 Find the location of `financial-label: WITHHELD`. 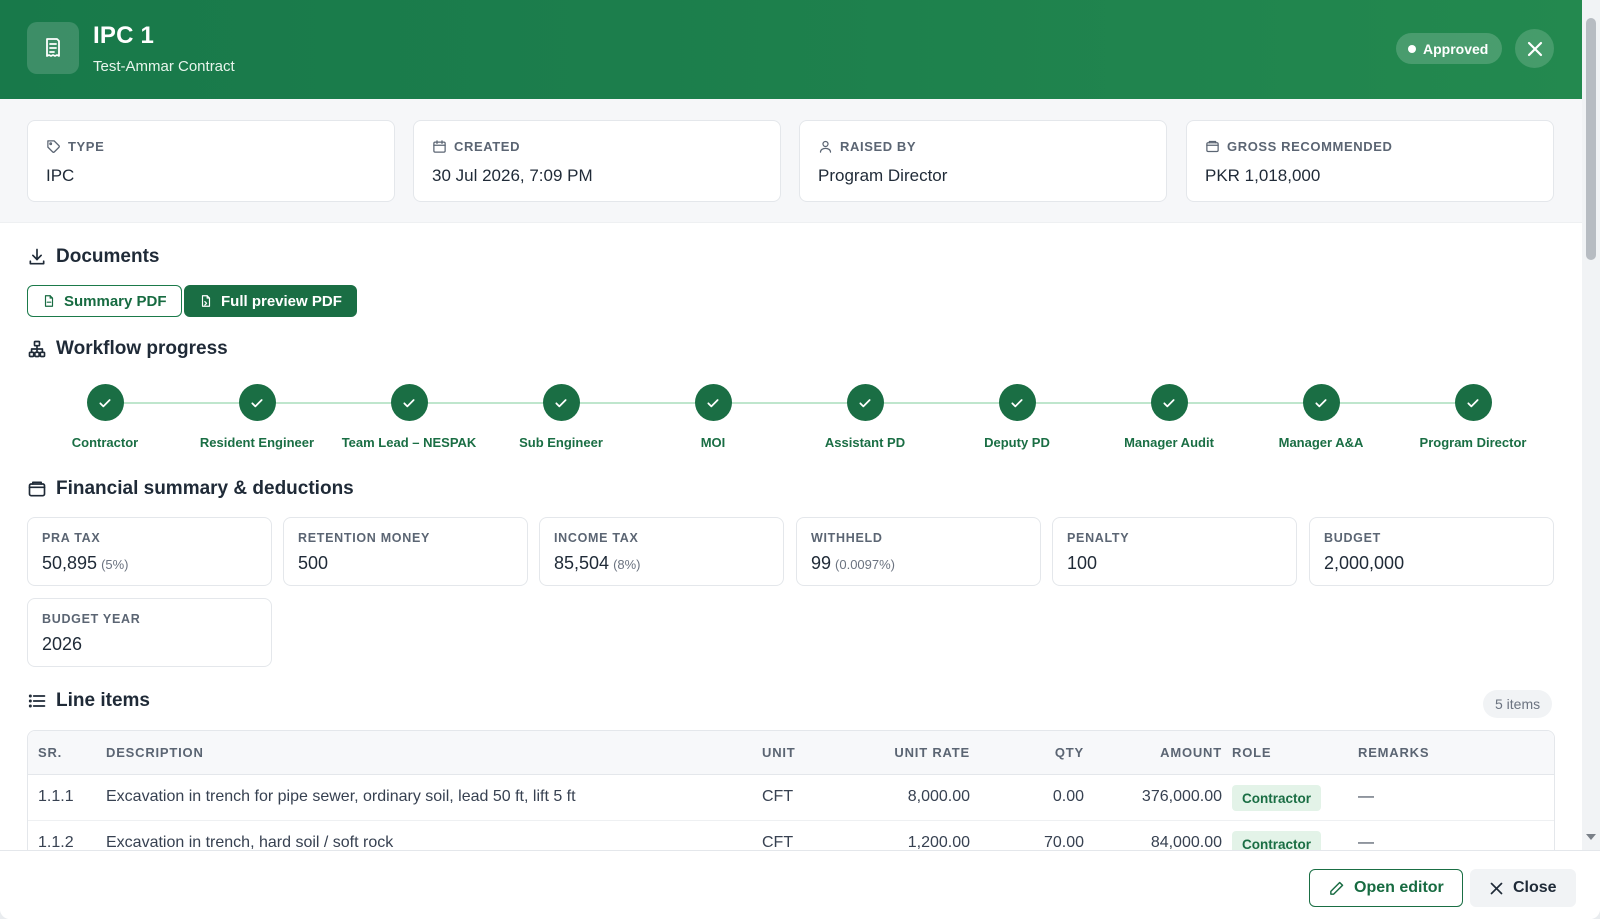

financial-label: WITHHELD is located at coordinates (847, 538).